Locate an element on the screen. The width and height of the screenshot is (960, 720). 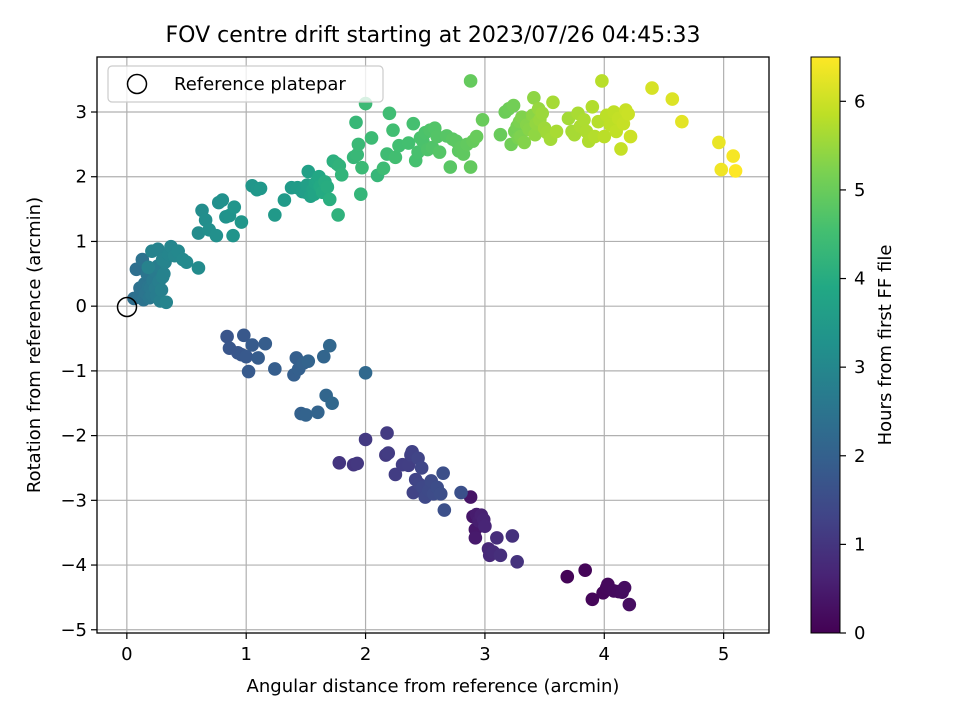
x-tick-label: 4 is located at coordinates (604, 654).